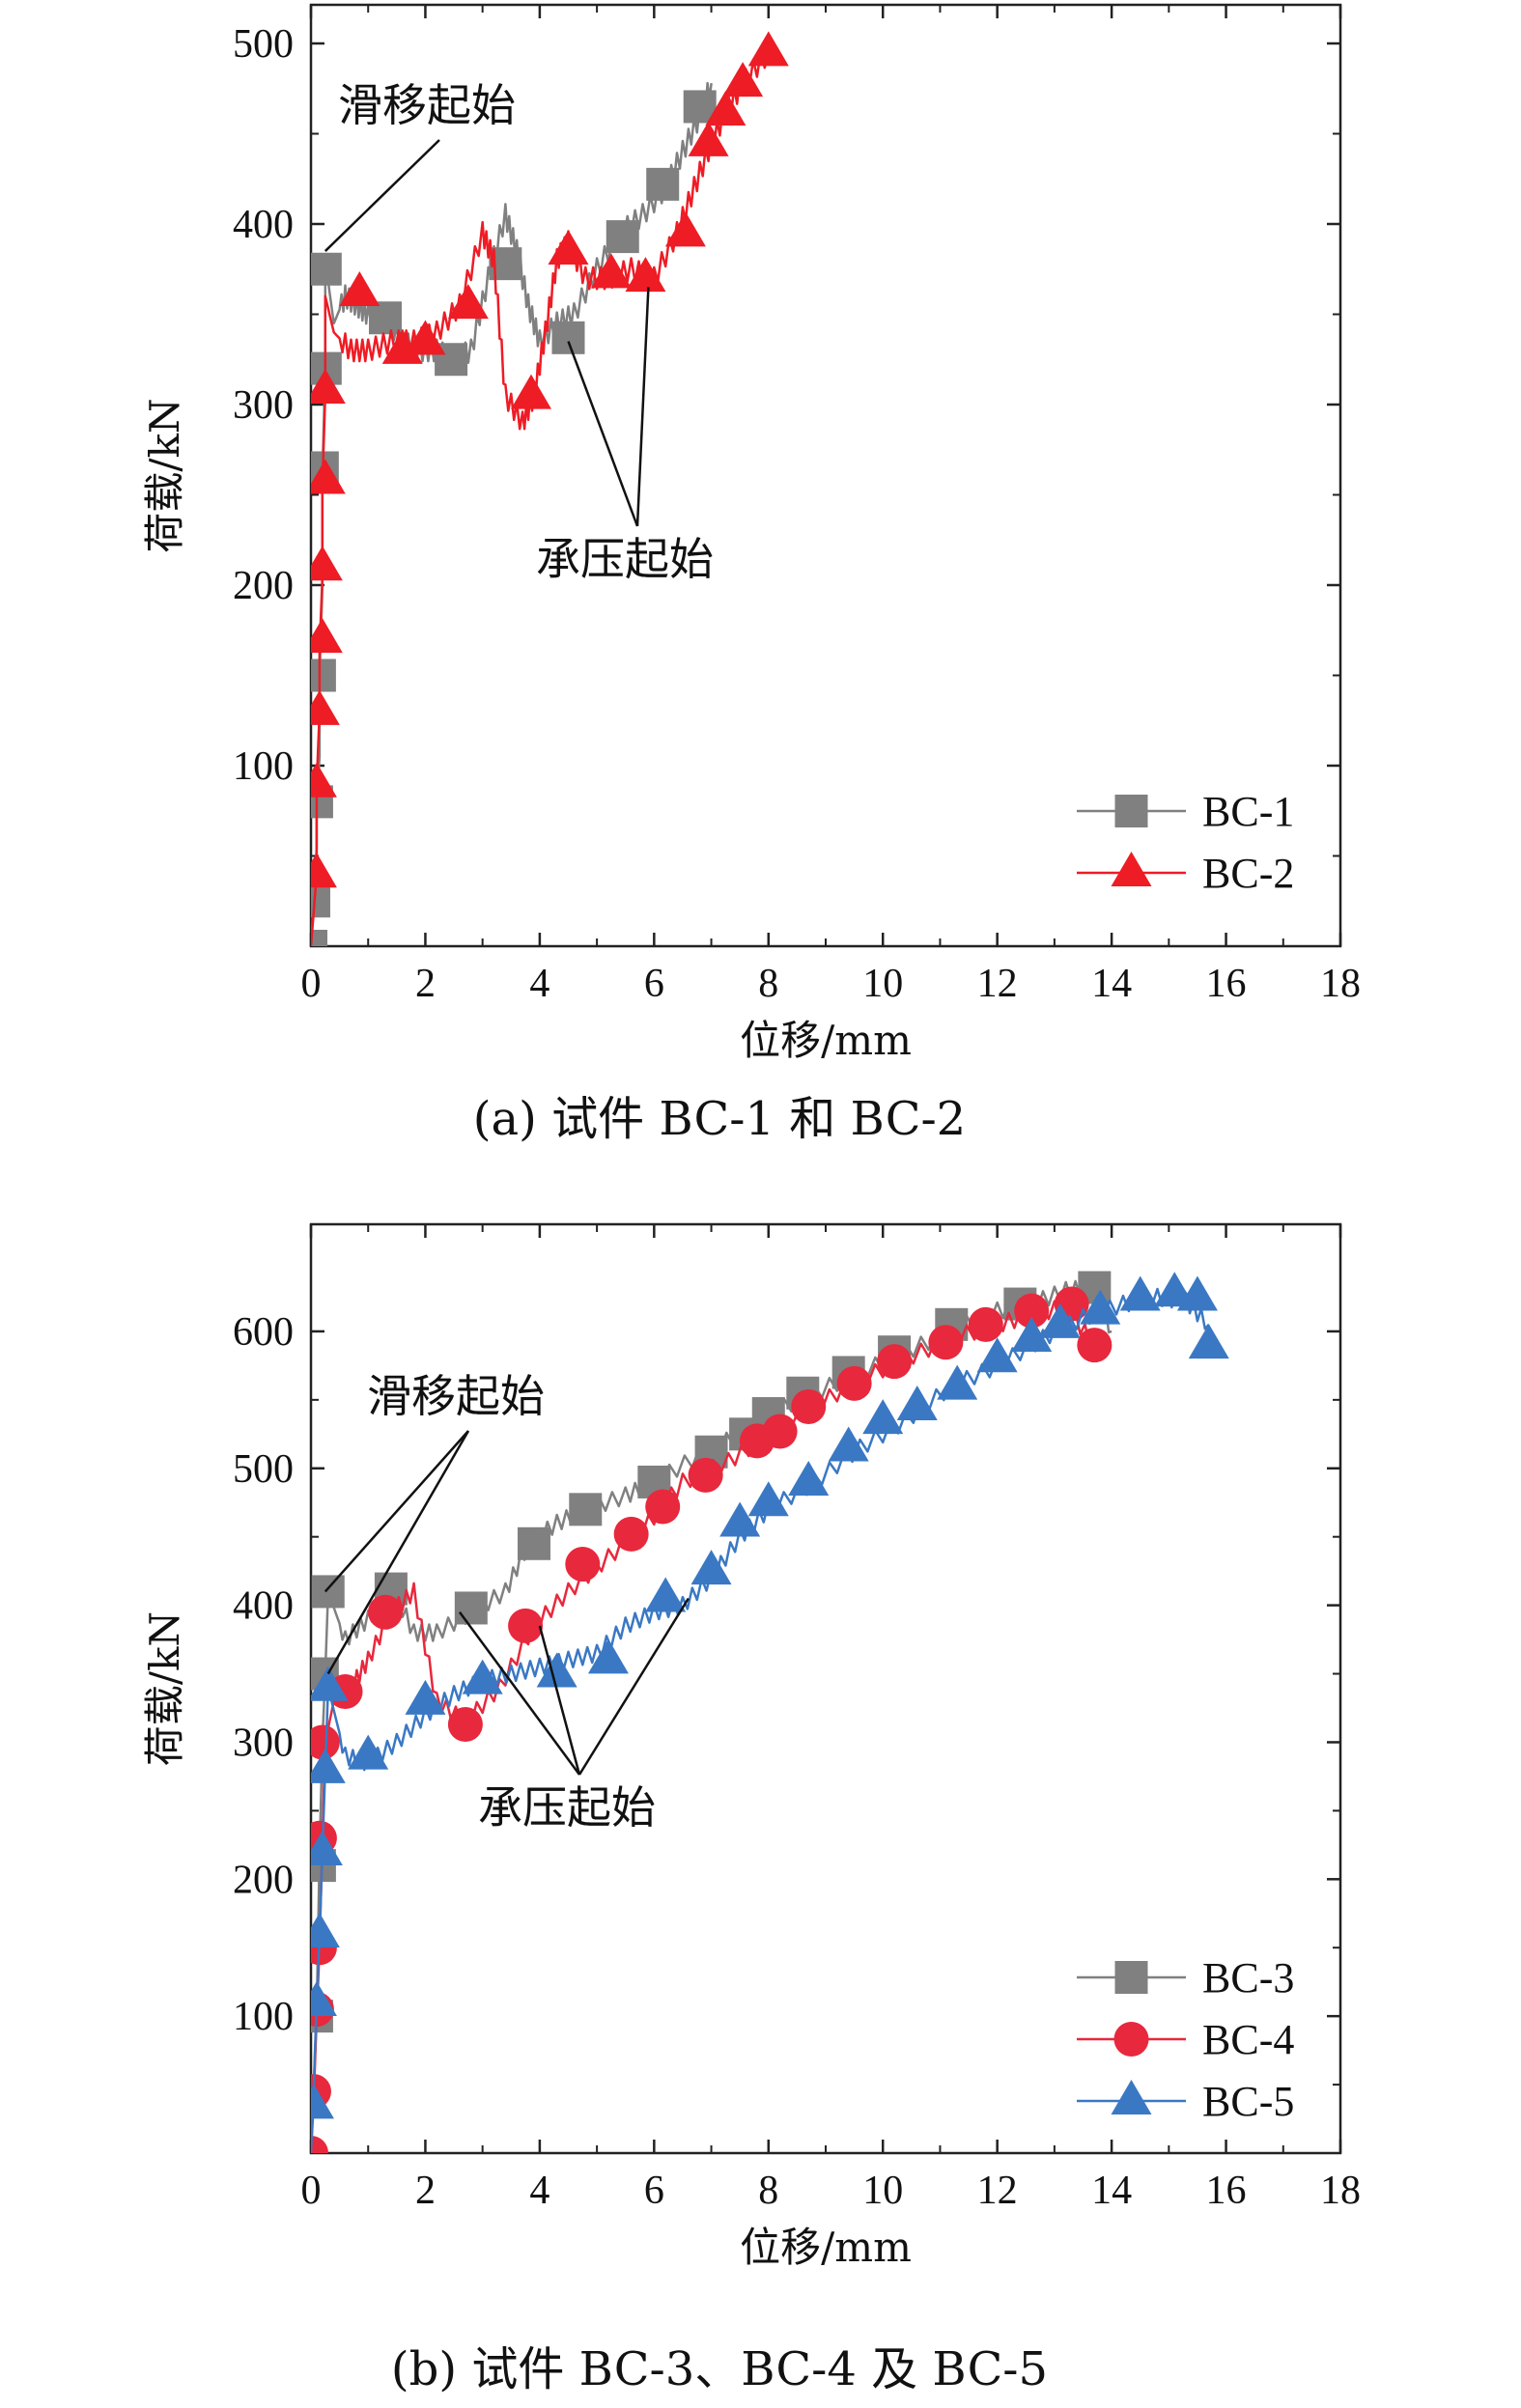 Image resolution: width=1521 pixels, height=2408 pixels. What do you see at coordinates (456, 1396) in the screenshot?
I see `annotation-label: 滑移起始` at bounding box center [456, 1396].